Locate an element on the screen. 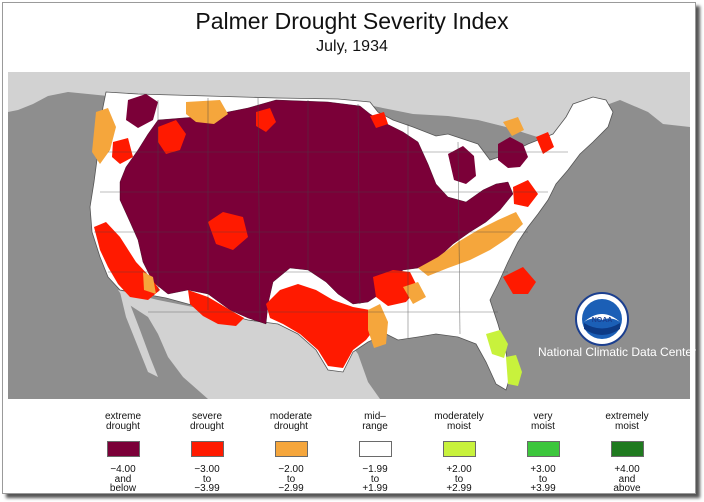 The height and width of the screenshot is (502, 704). legend-label-line1: severe is located at coordinates (206, 416).